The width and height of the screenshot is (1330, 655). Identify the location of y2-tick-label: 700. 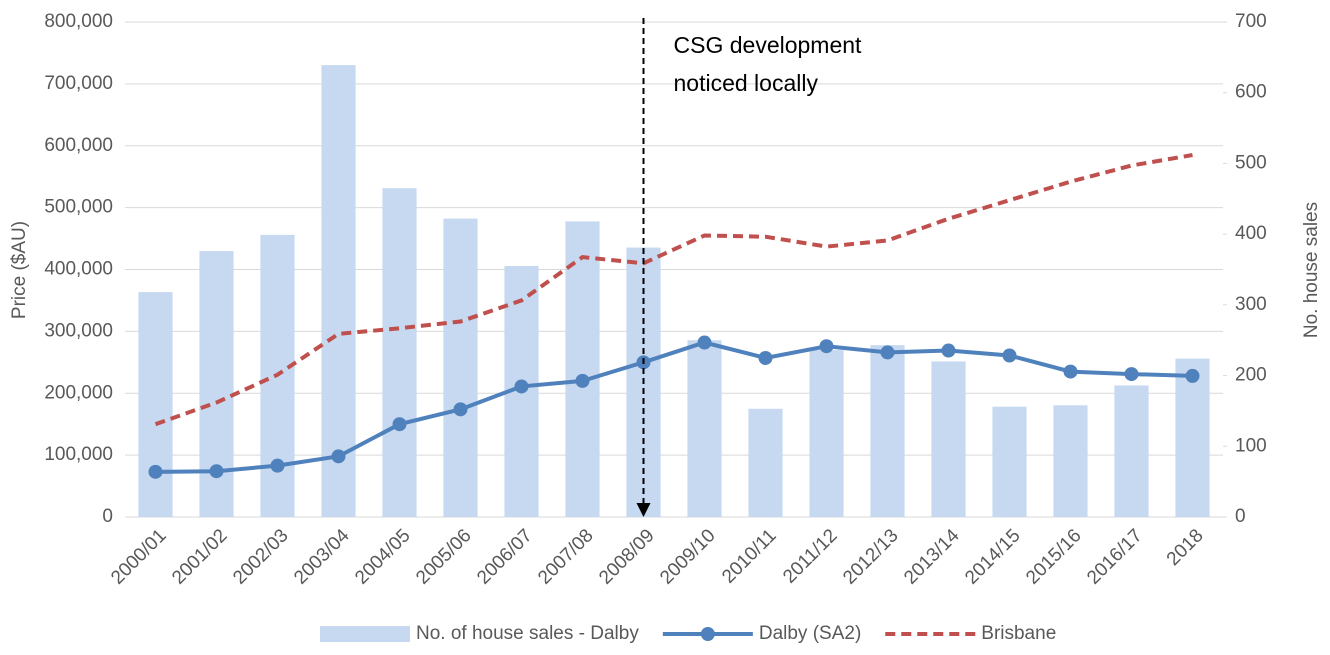
(1251, 21).